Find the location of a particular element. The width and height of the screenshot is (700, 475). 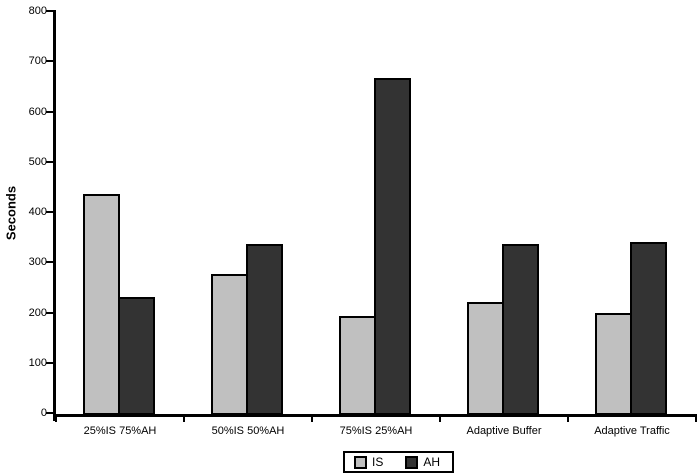

y-tick-label: 800 is located at coordinates (37, 11).